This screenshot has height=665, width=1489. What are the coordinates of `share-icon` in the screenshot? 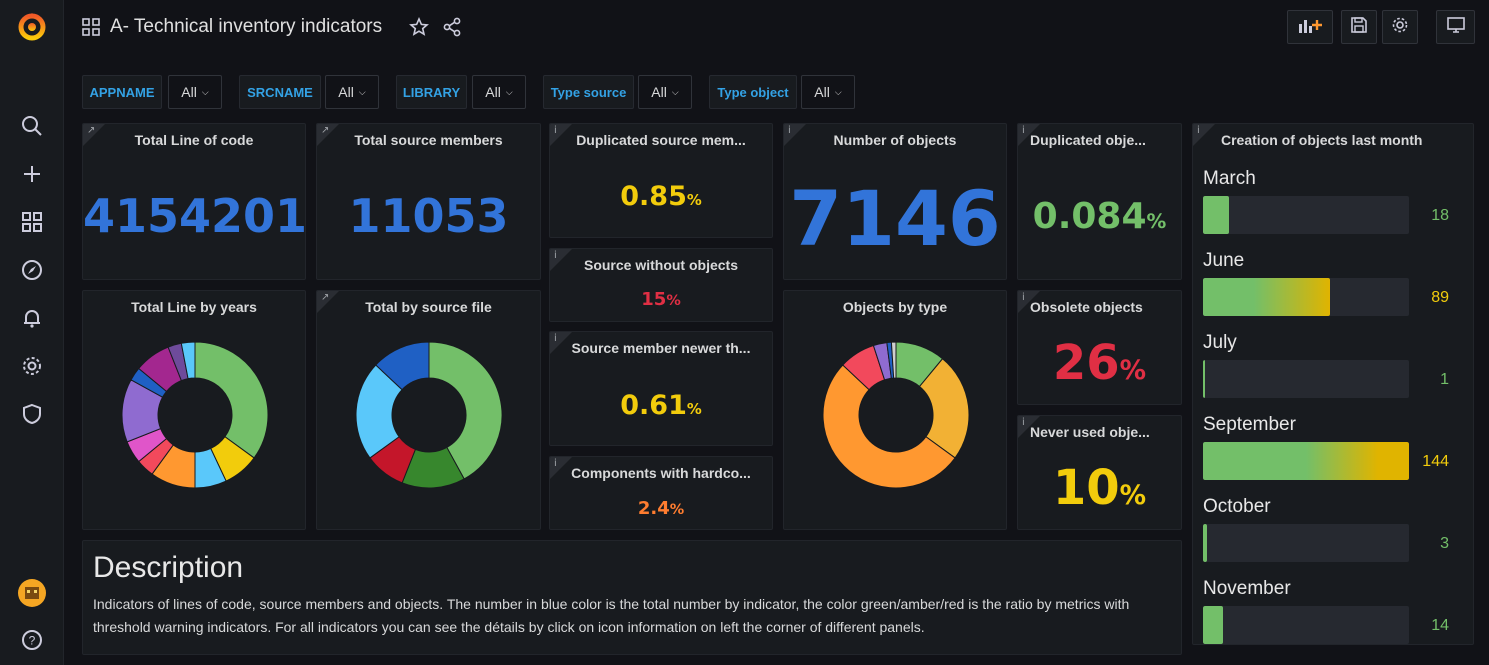 It's located at (452, 29).